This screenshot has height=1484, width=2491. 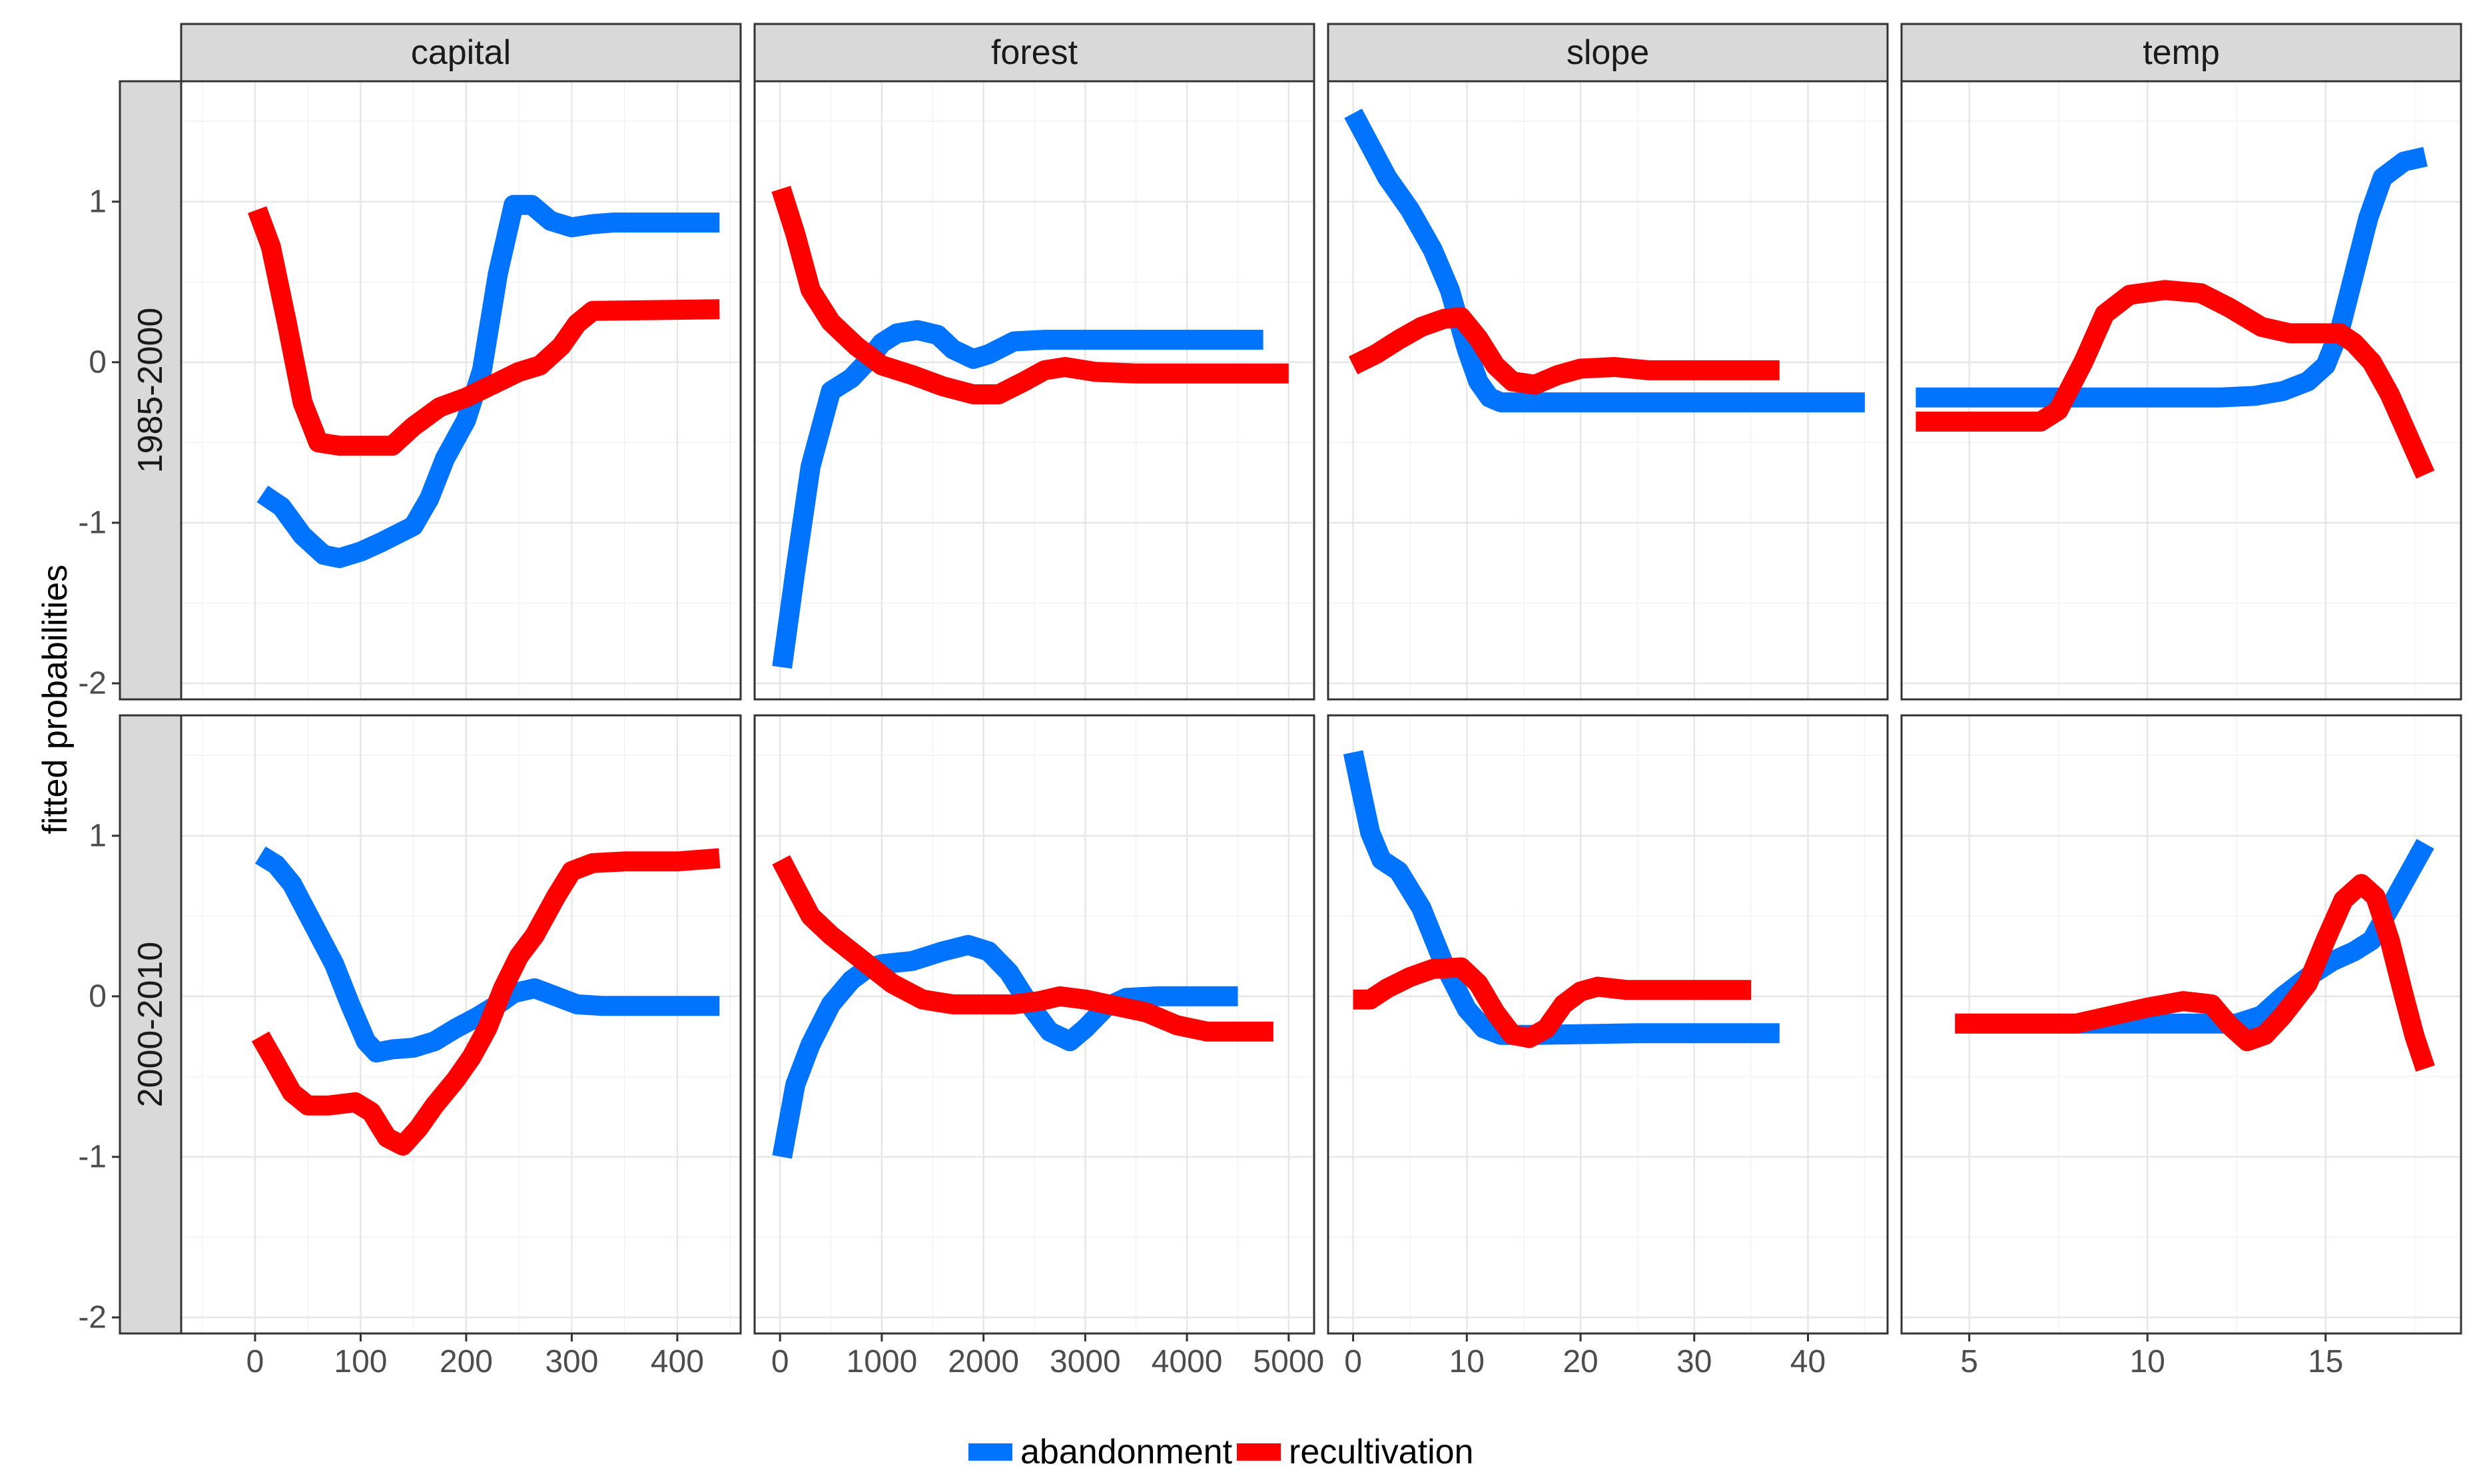 I want to click on panel-capital-1985-2000, so click(x=461, y=390).